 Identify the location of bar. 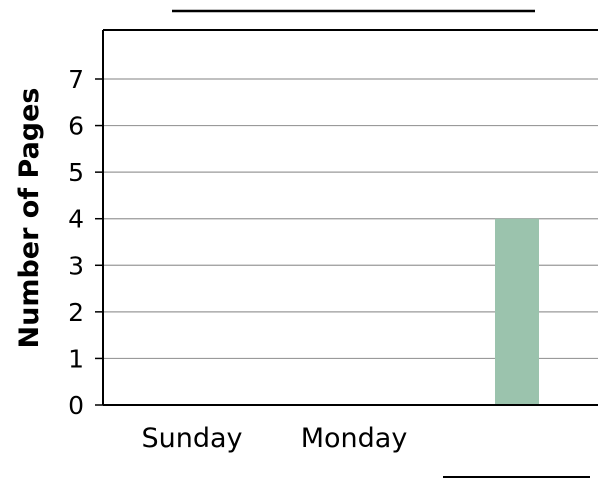
(517, 311).